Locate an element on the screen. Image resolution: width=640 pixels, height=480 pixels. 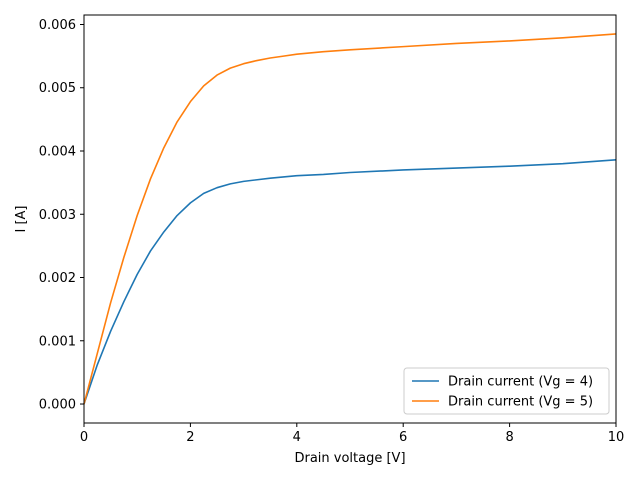
y-tick-label: 0.004 is located at coordinates (57, 152).